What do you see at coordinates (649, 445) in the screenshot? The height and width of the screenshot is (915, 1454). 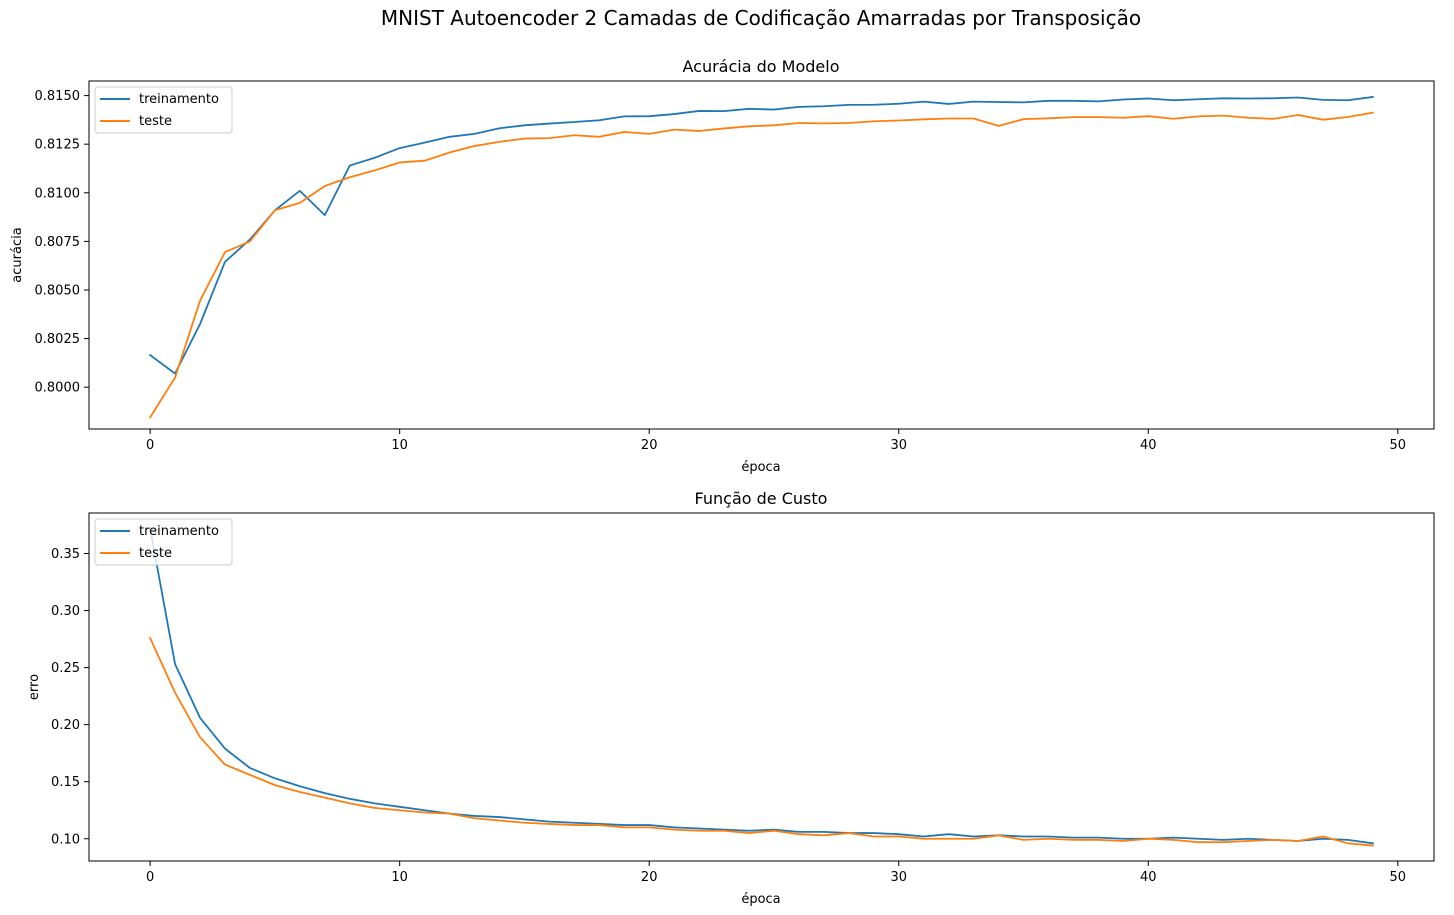 I see `accuracy-x-tick-label: 20` at bounding box center [649, 445].